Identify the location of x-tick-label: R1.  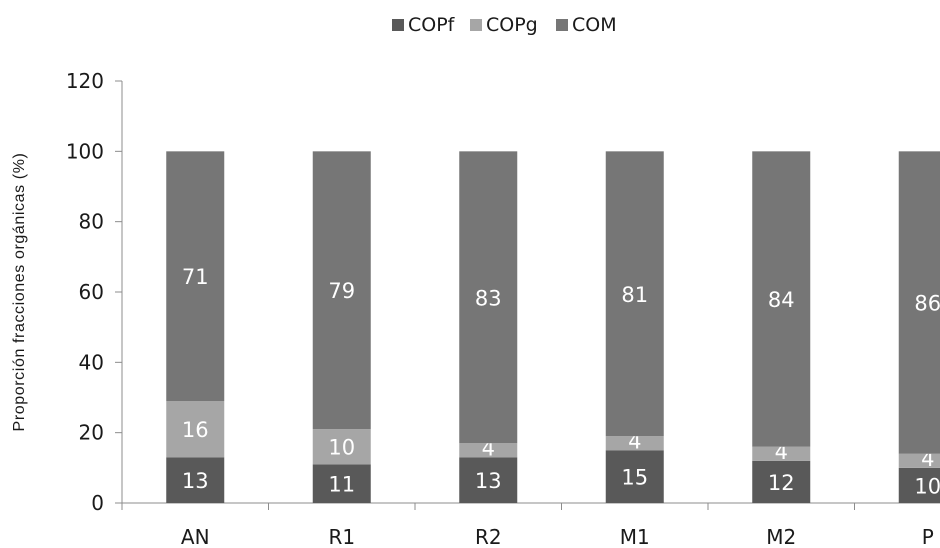
(341, 536).